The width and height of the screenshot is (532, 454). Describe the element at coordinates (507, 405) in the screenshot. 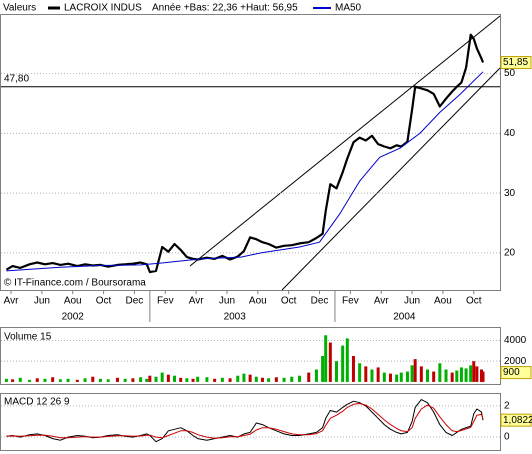

I see `y-tick-label: 2` at that location.